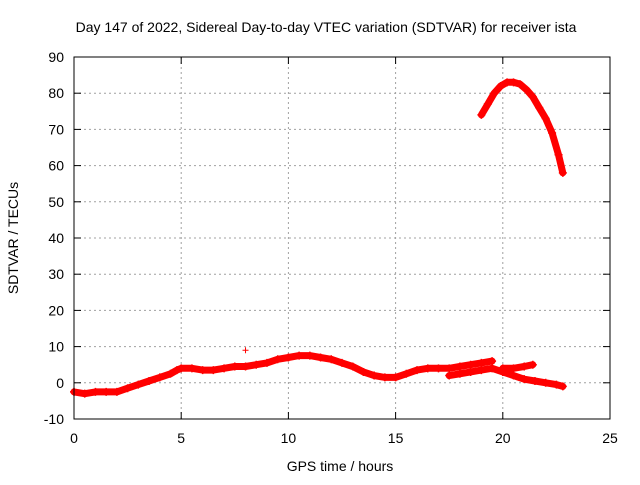 The width and height of the screenshot is (640, 485). I want to click on series-track-high, so click(522, 127).